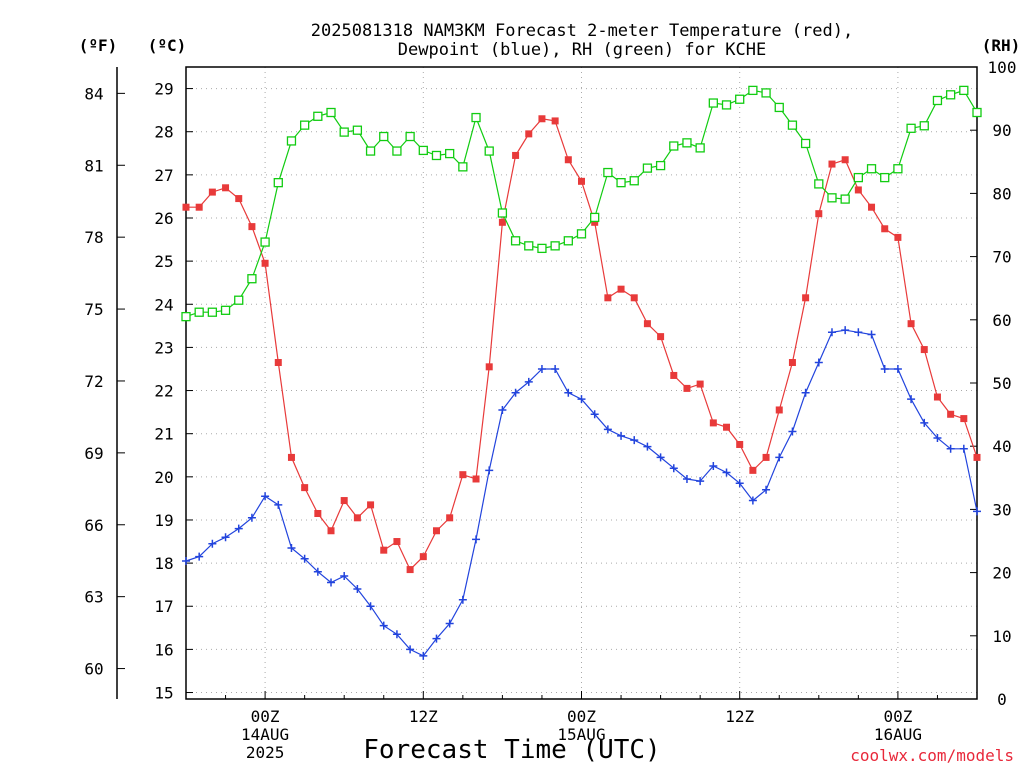 This screenshot has width=1024, height=768. What do you see at coordinates (1001, 130) in the screenshot?
I see `rh-tick-label: 90` at bounding box center [1001, 130].